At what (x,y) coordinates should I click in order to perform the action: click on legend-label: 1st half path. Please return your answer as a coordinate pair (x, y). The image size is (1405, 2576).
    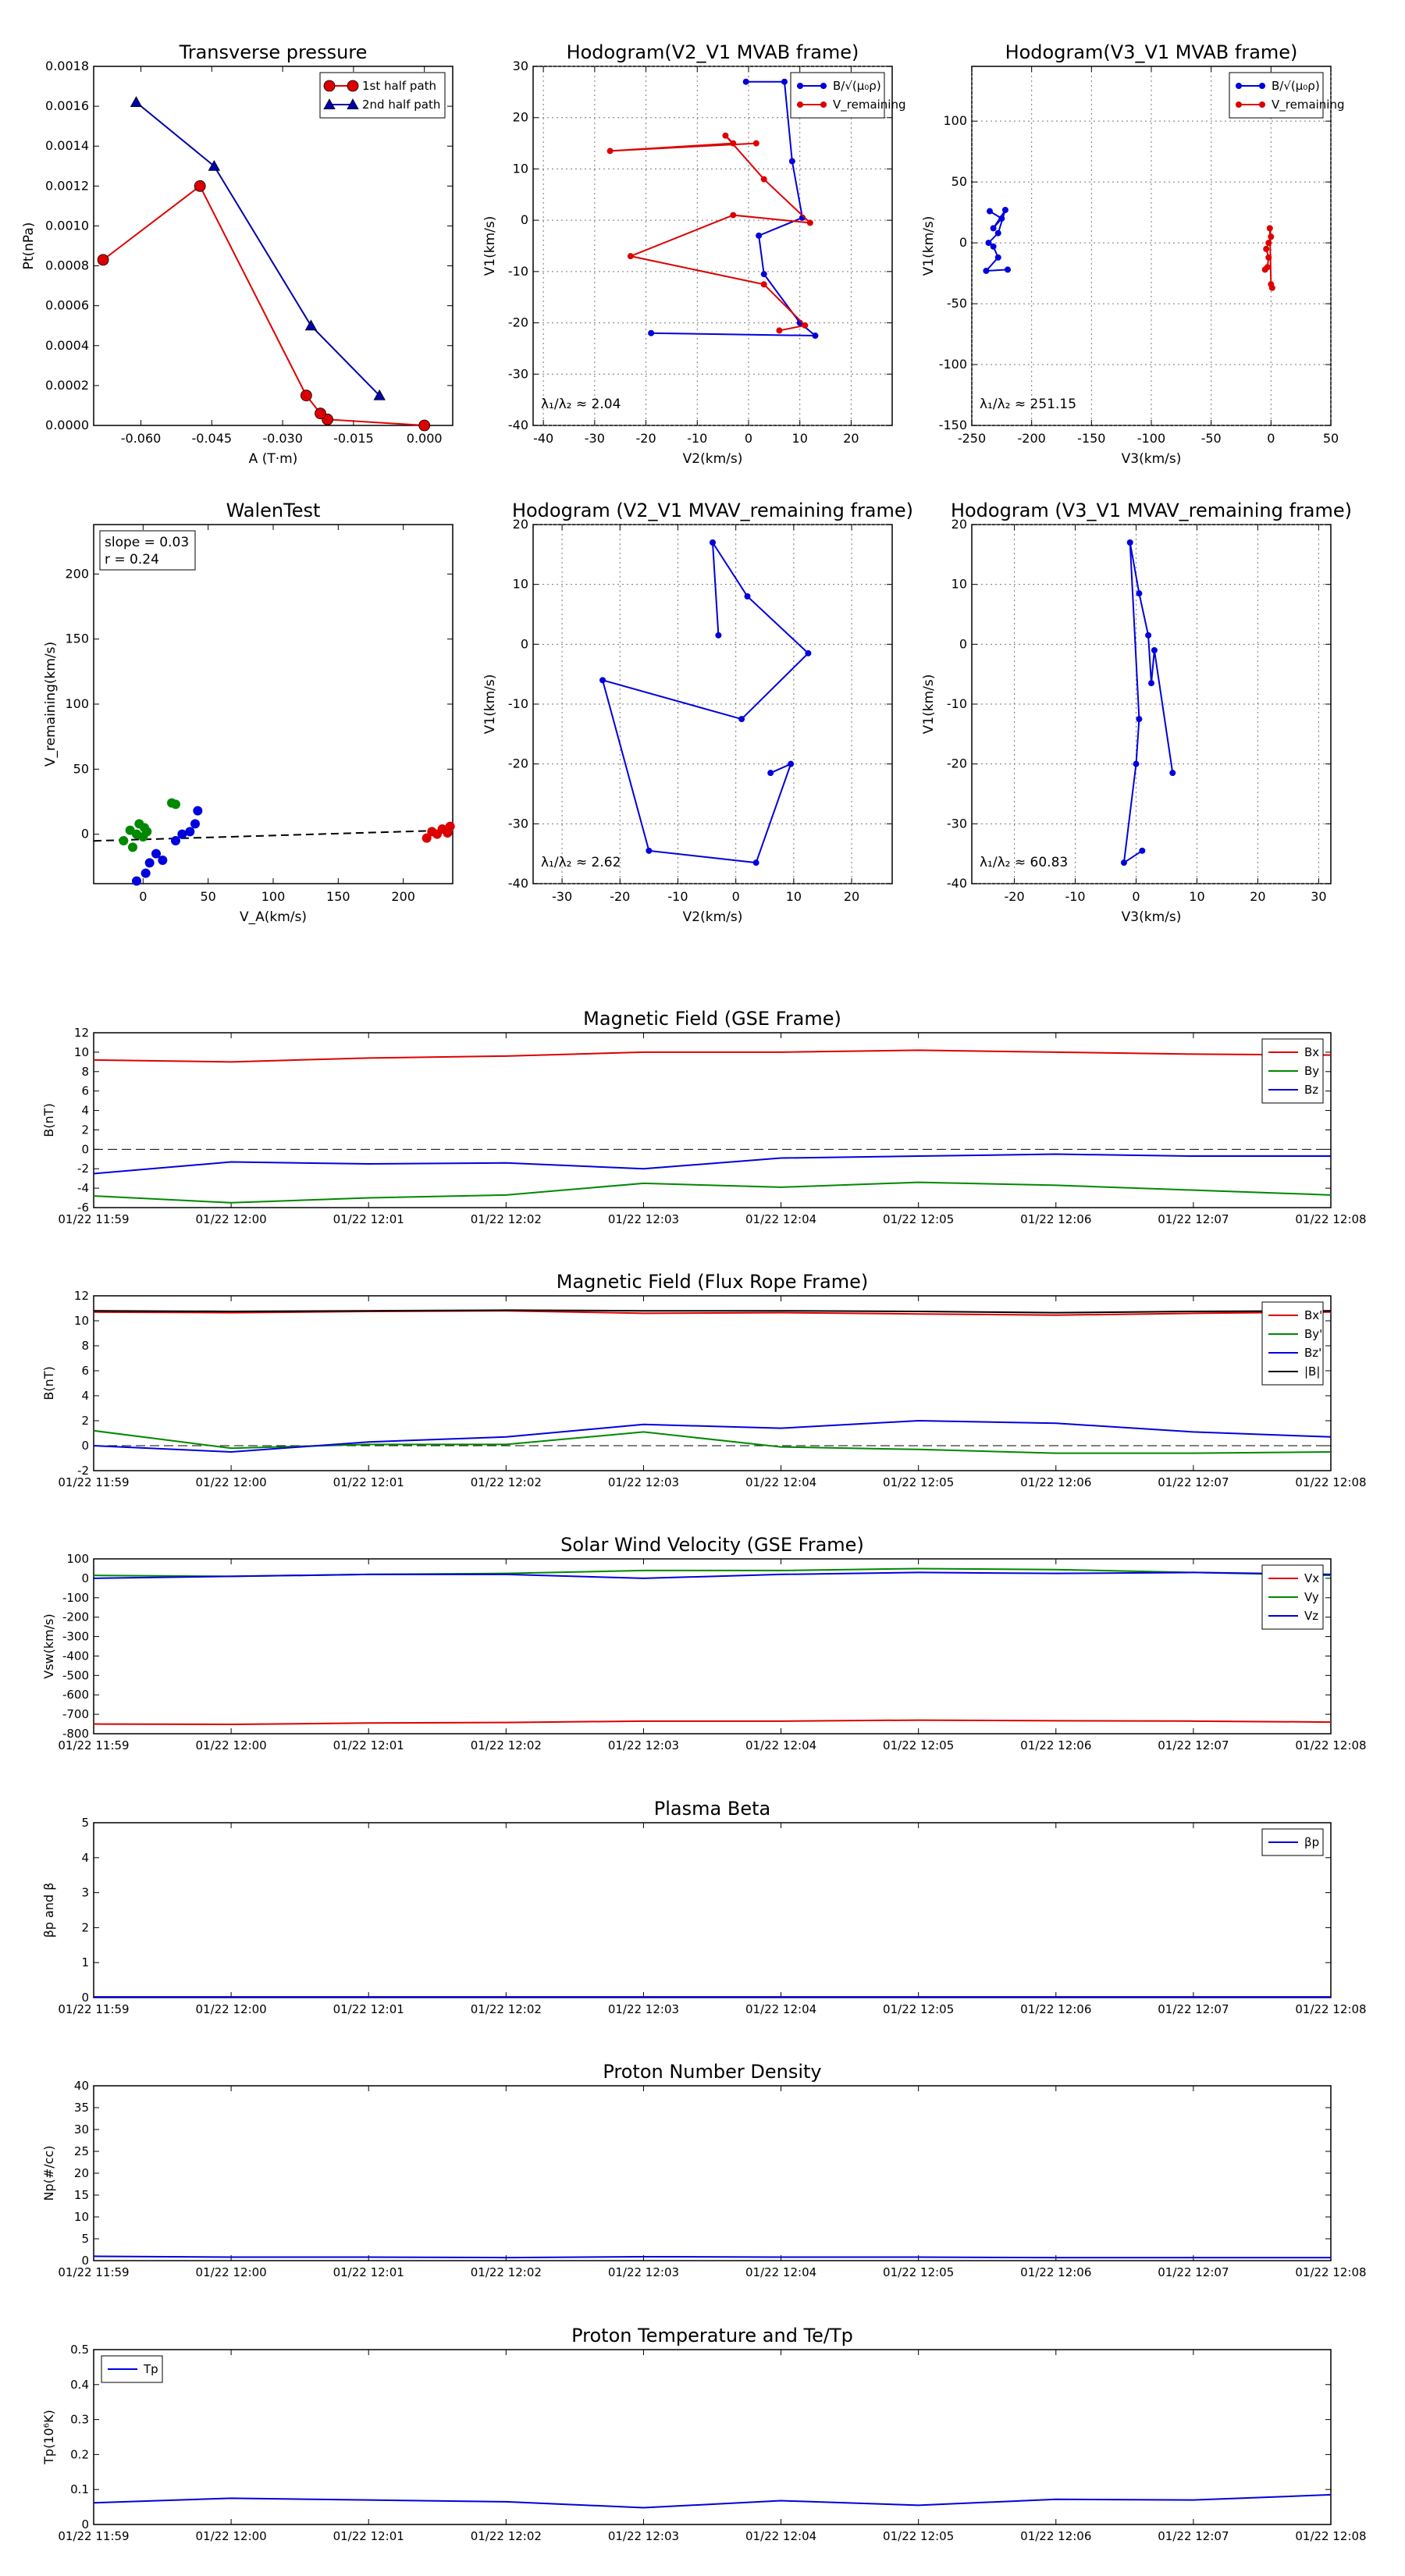
    Looking at the image, I should click on (399, 86).